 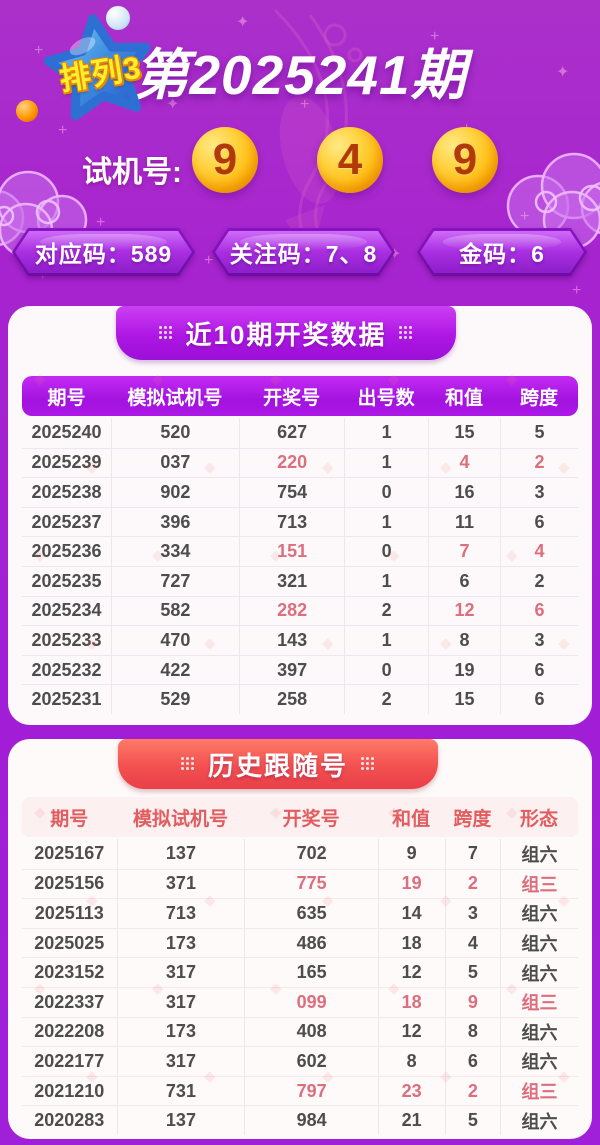 I want to click on table-cell: 422, so click(x=174, y=670).